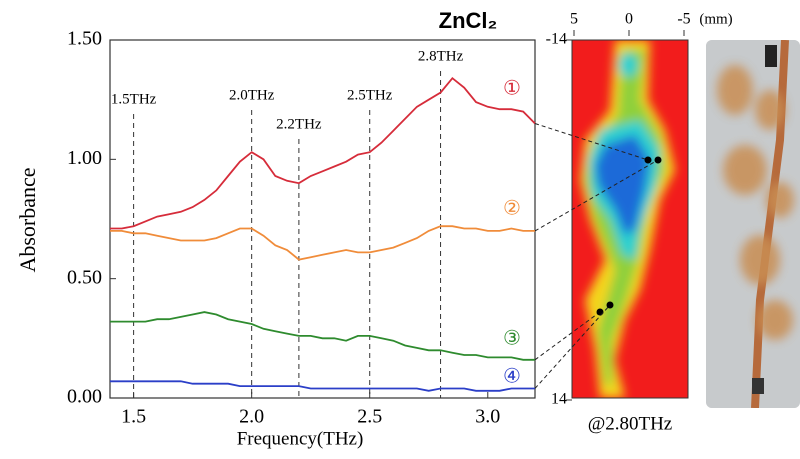 This screenshot has height=459, width=800. Describe the element at coordinates (683, 19) in the screenshot. I see `x-tick-label: -5` at that location.